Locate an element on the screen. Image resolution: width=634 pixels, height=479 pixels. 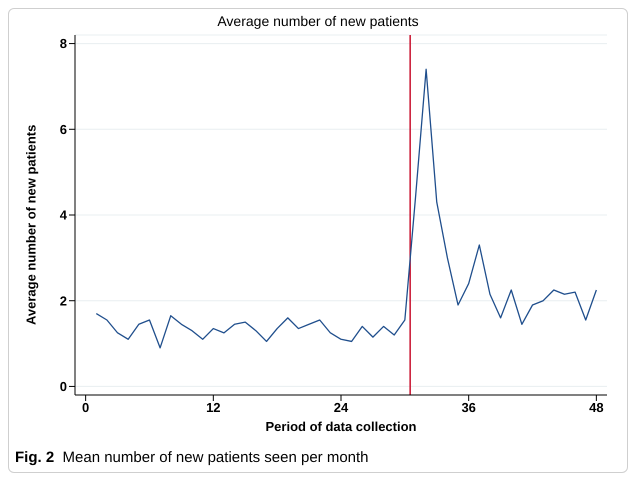
y-tick-label: 0 is located at coordinates (63, 386).